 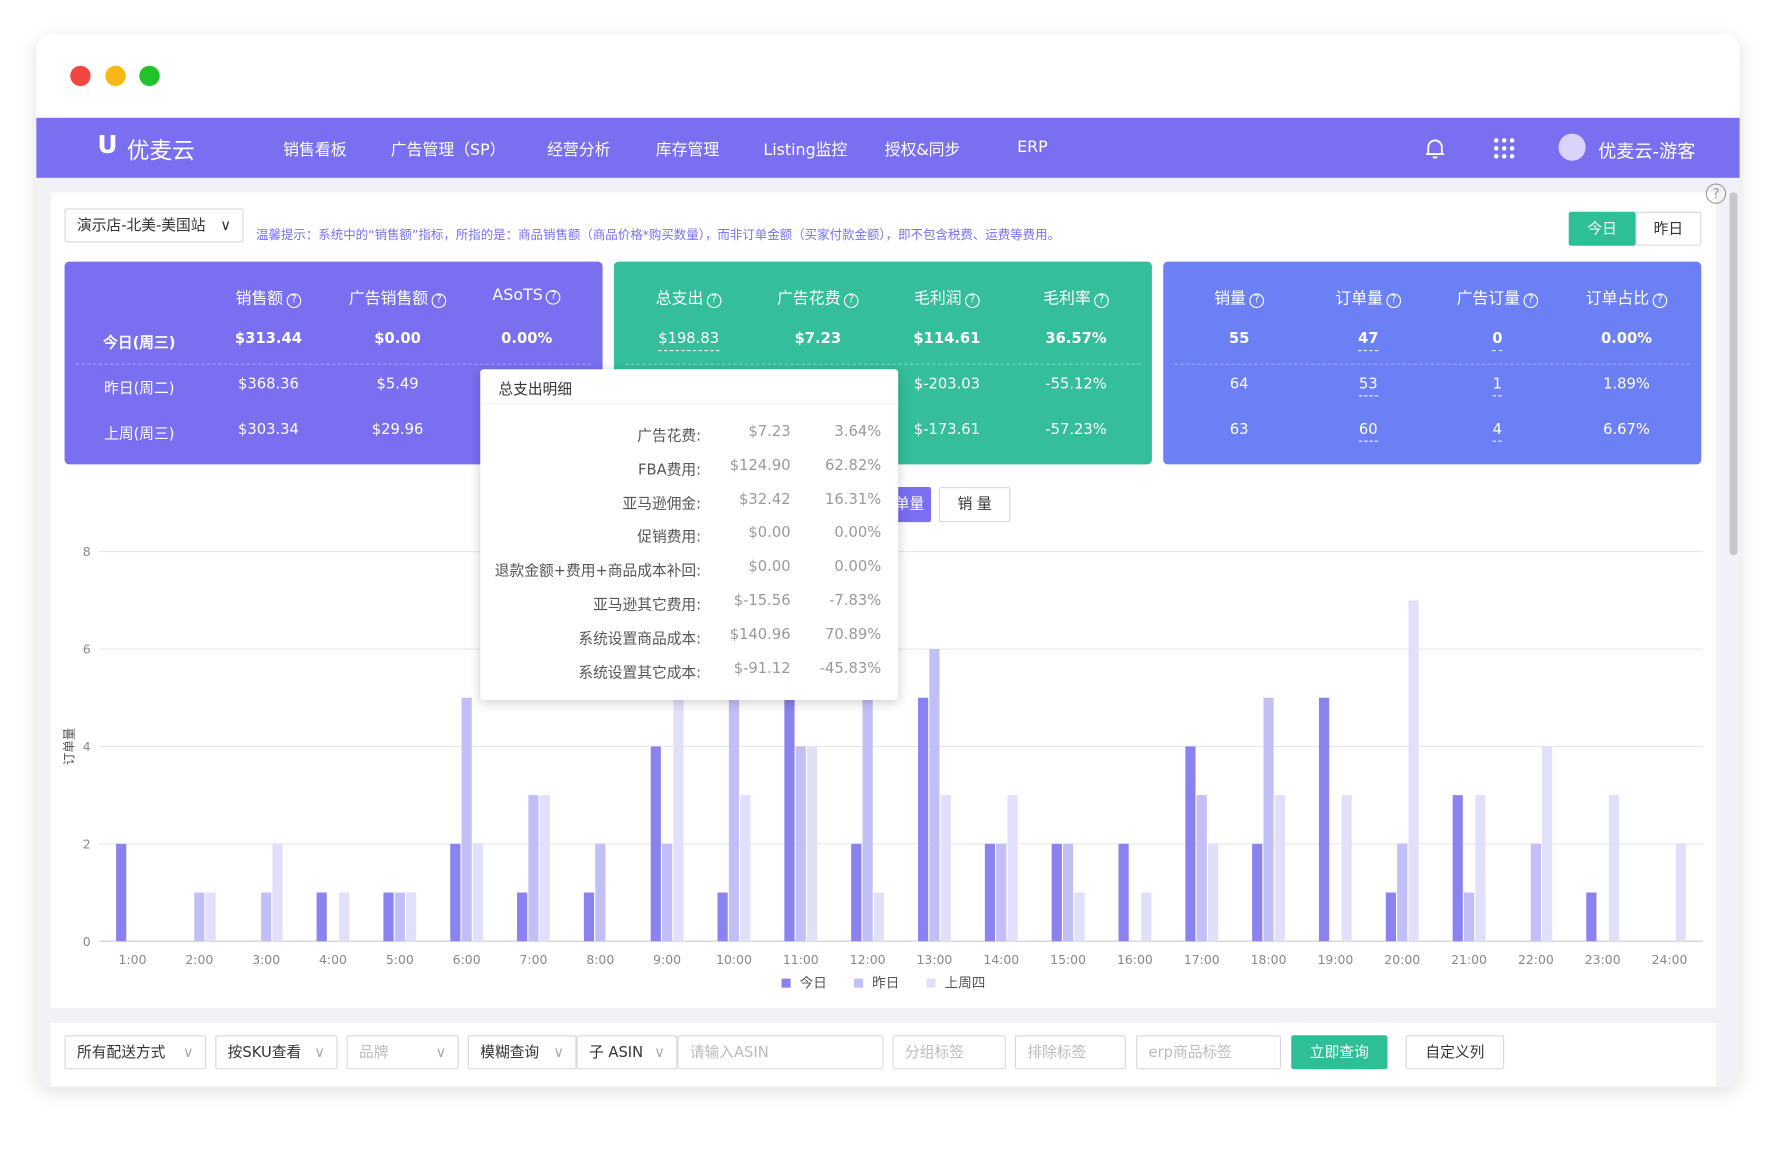 I want to click on metric-value: 60, so click(x=1368, y=431).